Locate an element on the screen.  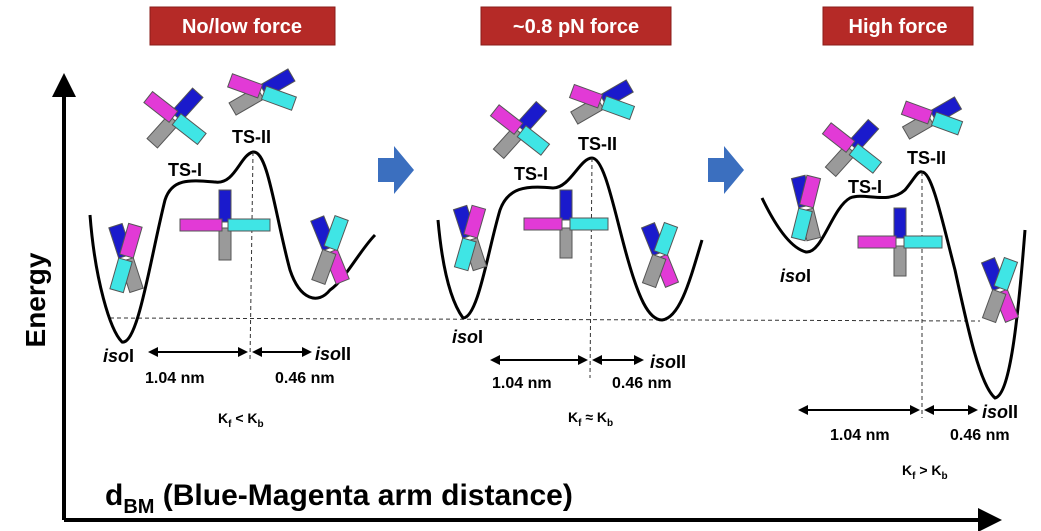
rate-relation: Kf > Kb is located at coordinates (925, 472).